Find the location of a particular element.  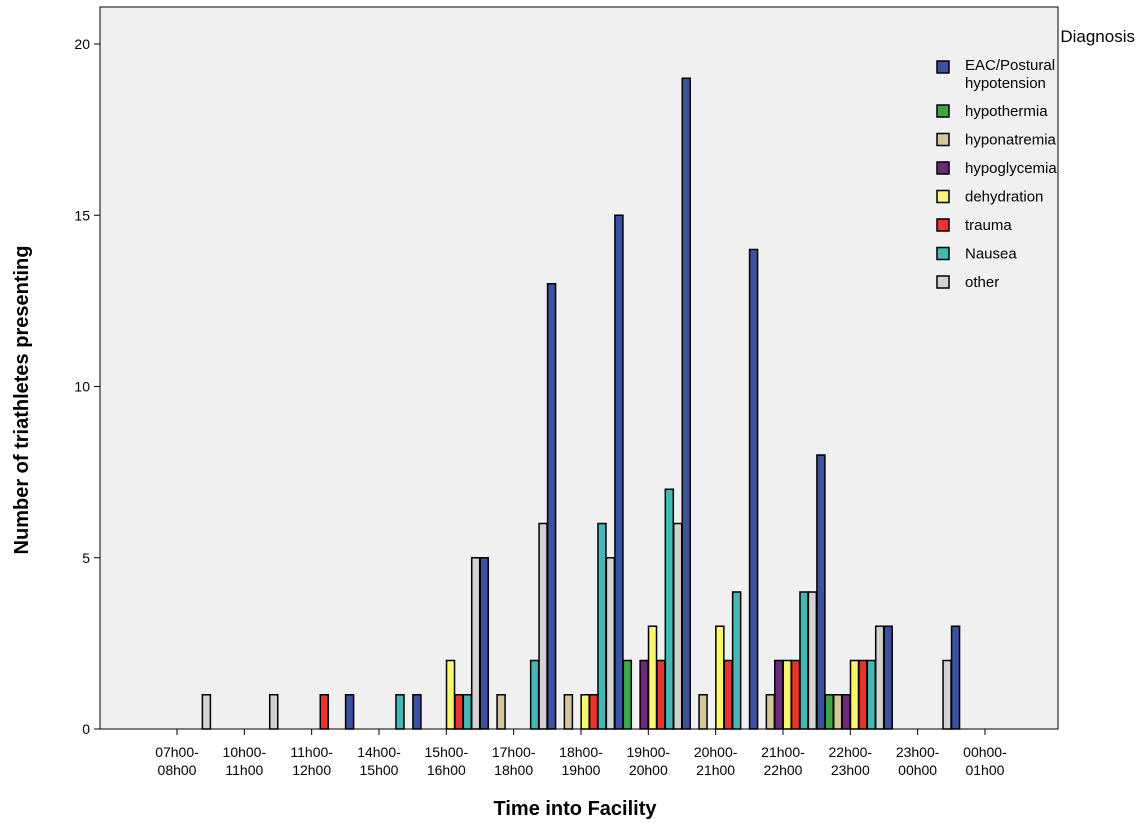

x-tick-label: 22h00 is located at coordinates (783, 770).